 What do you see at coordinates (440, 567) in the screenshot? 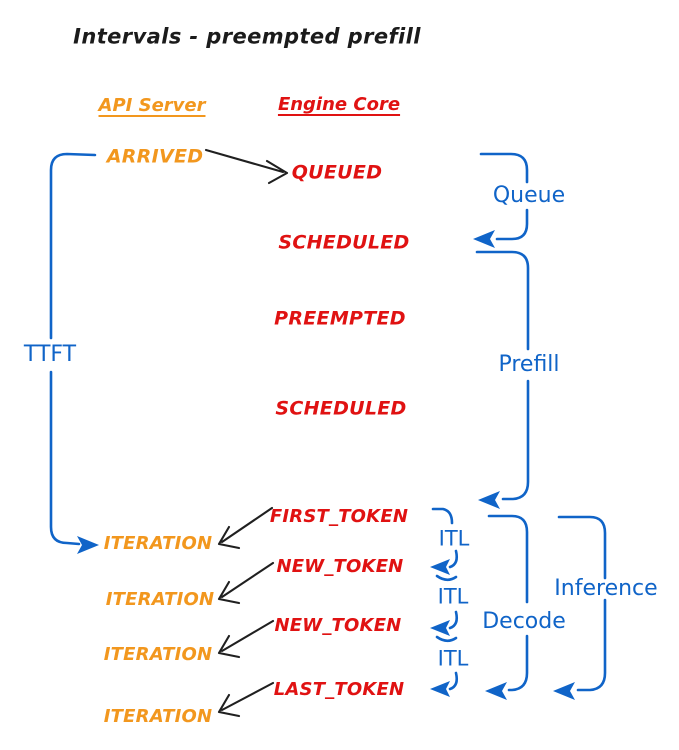
I see `itl1-arrowhead-left-icon` at bounding box center [440, 567].